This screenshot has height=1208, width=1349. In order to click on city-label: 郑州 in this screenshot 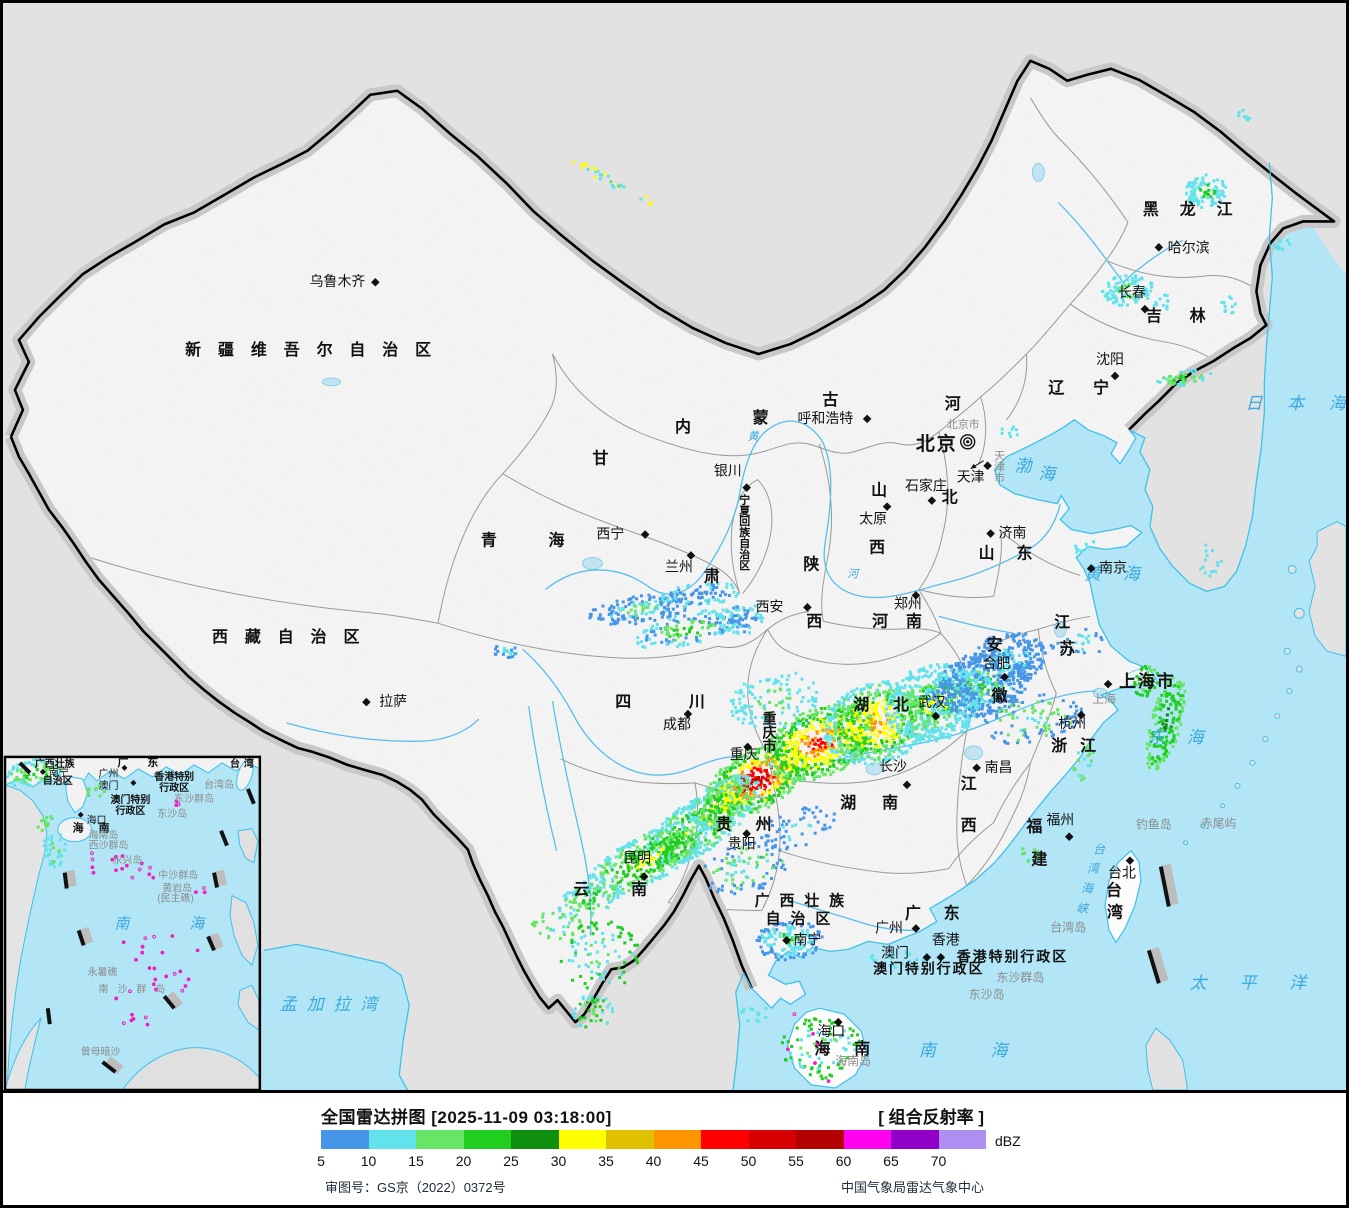, I will do `click(908, 603)`.